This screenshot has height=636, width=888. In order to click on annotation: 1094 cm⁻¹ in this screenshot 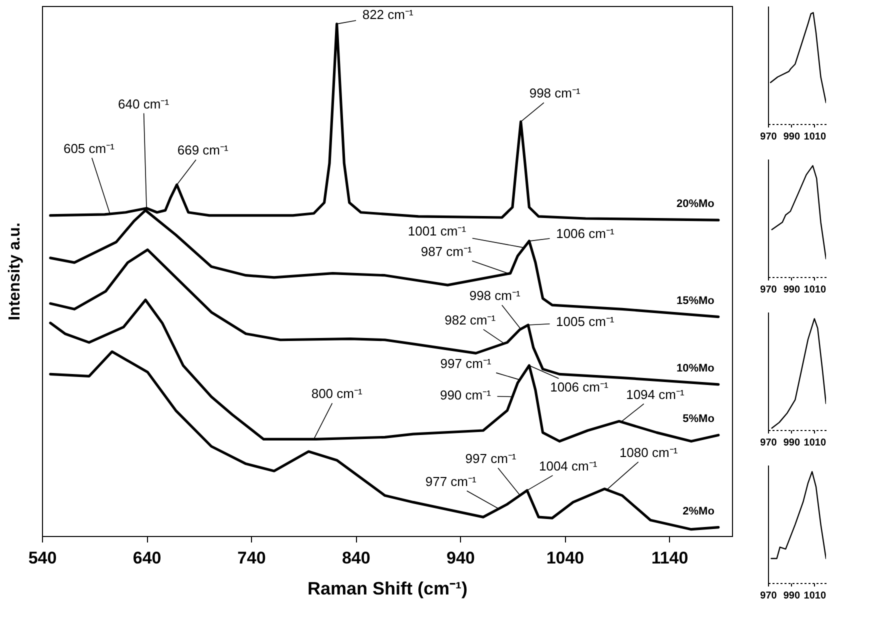, I will do `click(655, 394)`.